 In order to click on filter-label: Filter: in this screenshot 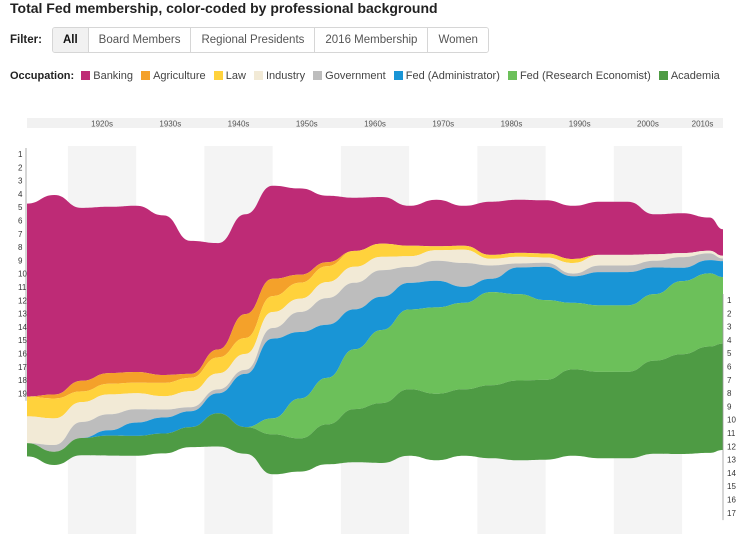, I will do `click(26, 40)`.